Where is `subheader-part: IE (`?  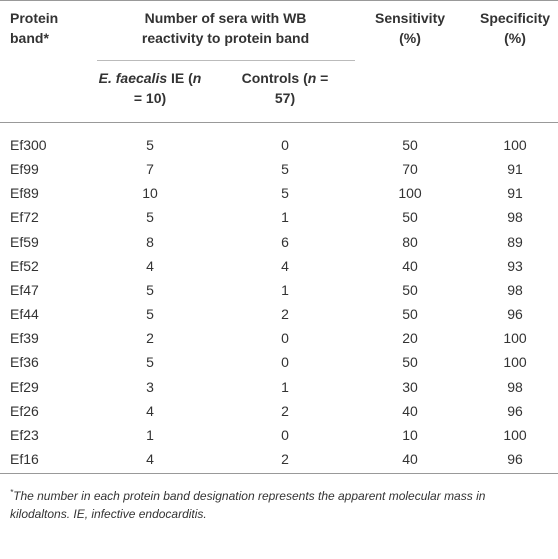
subheader-part: IE ( is located at coordinates (180, 78).